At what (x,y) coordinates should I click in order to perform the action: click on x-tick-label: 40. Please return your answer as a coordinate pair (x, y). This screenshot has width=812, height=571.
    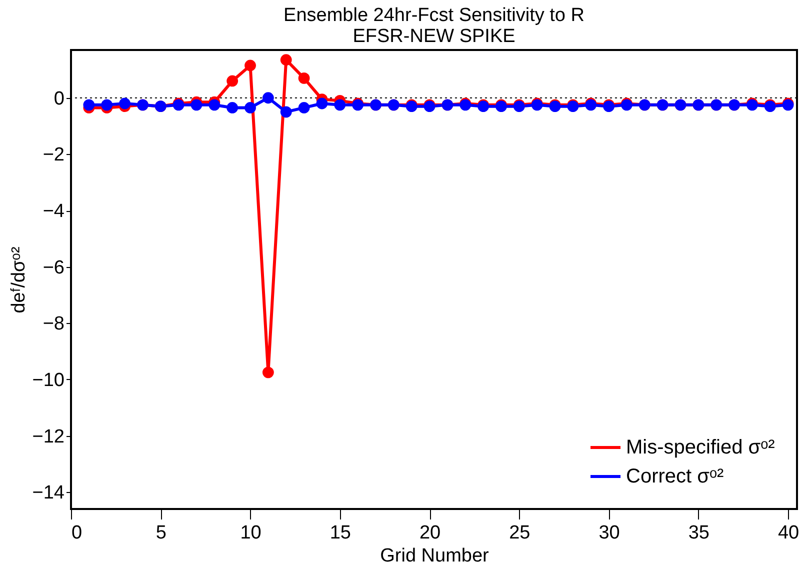
    Looking at the image, I should click on (789, 533).